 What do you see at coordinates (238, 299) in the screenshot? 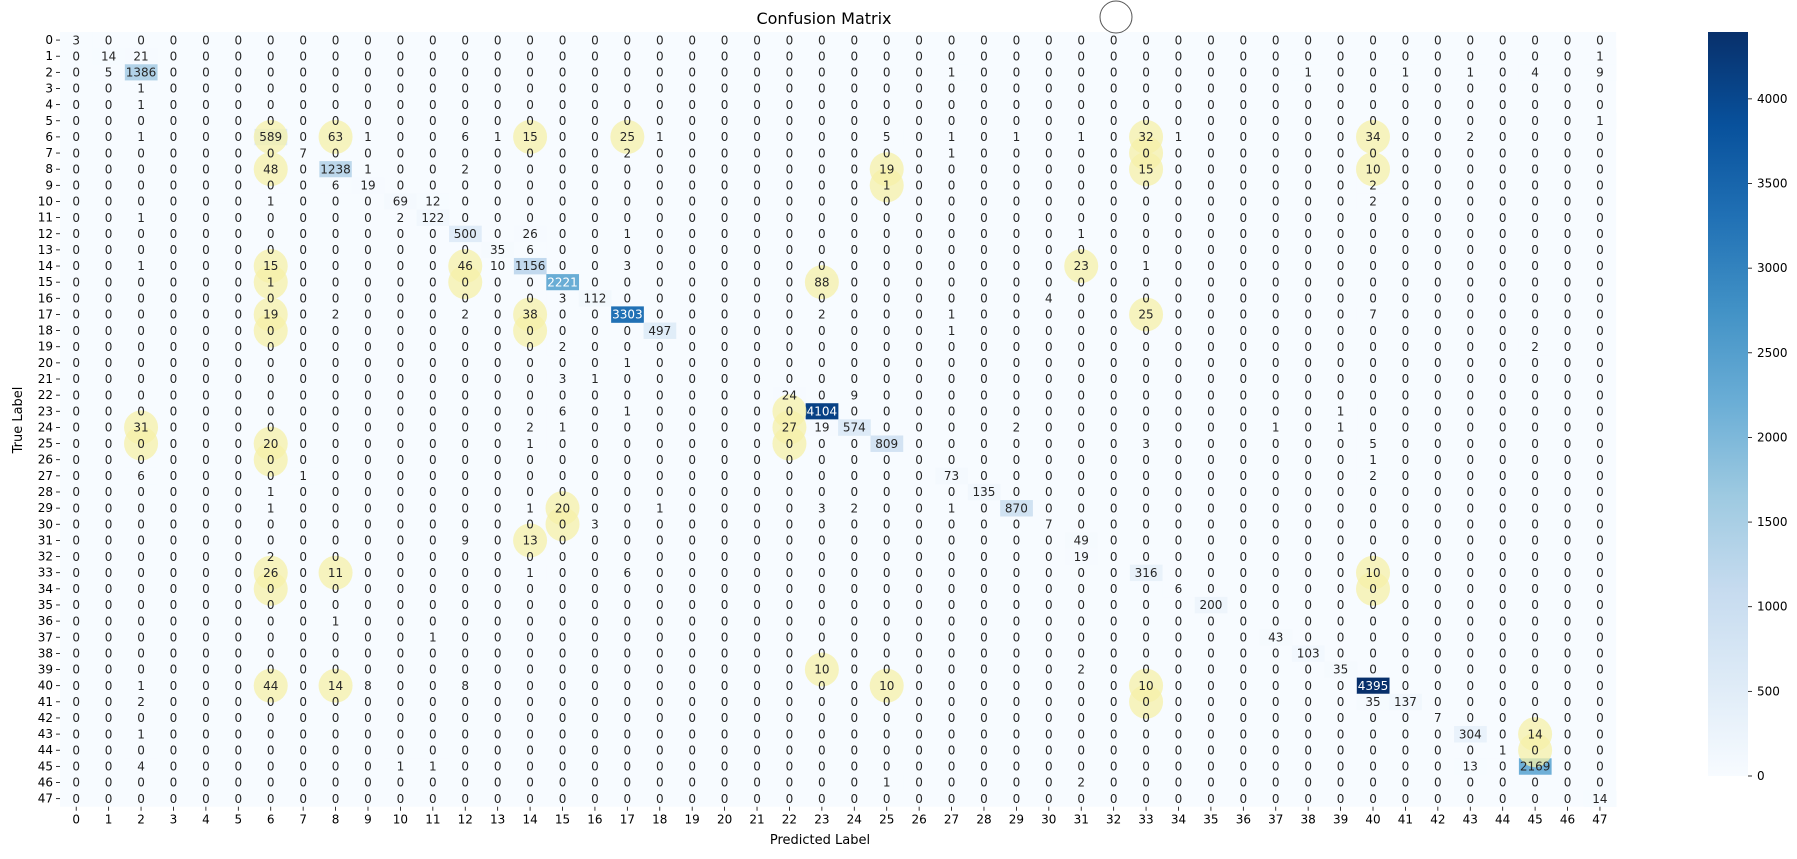
I see `cell-value-16-5: 0` at bounding box center [238, 299].